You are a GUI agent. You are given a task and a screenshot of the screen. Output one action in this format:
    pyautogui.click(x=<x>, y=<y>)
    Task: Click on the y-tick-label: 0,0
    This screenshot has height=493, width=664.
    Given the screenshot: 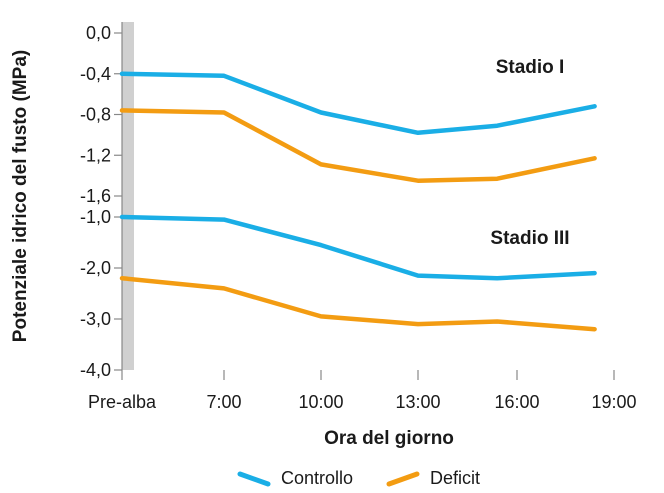 What is the action you would take?
    pyautogui.click(x=98, y=33)
    